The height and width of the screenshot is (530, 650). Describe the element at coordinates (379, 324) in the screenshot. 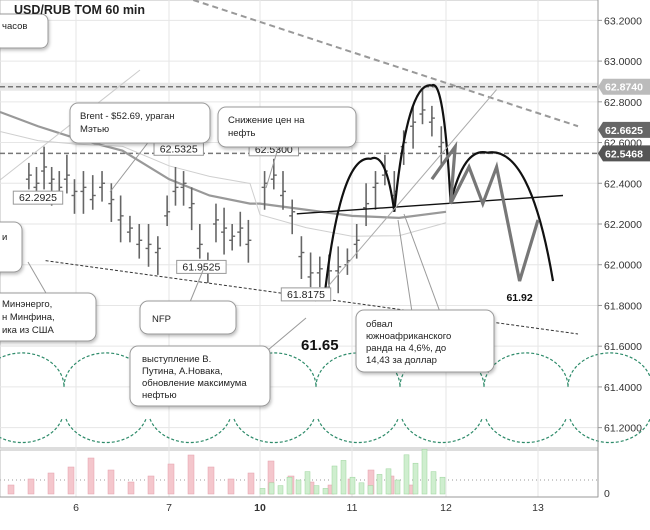

I see `callout-6-line-0: обвал` at that location.